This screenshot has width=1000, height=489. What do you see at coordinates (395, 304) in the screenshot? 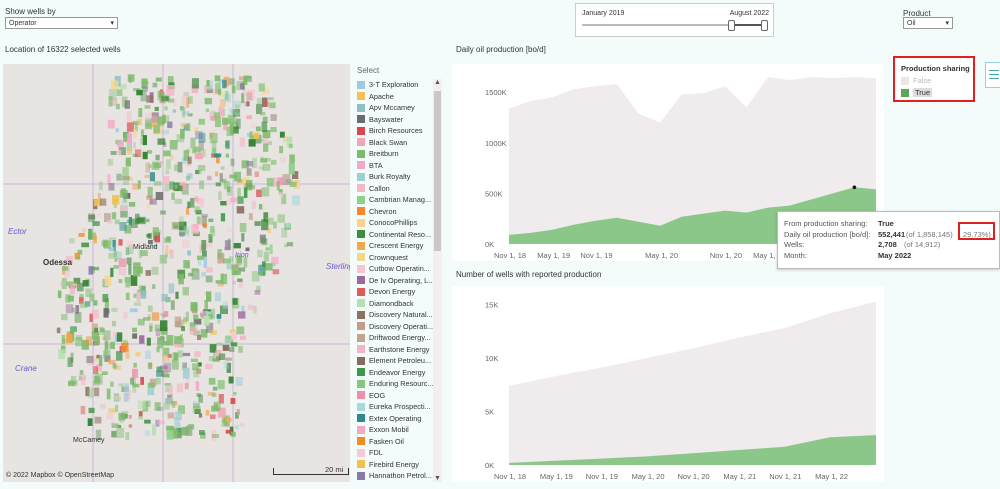
I see `legend-item: Diamondback` at bounding box center [395, 304].